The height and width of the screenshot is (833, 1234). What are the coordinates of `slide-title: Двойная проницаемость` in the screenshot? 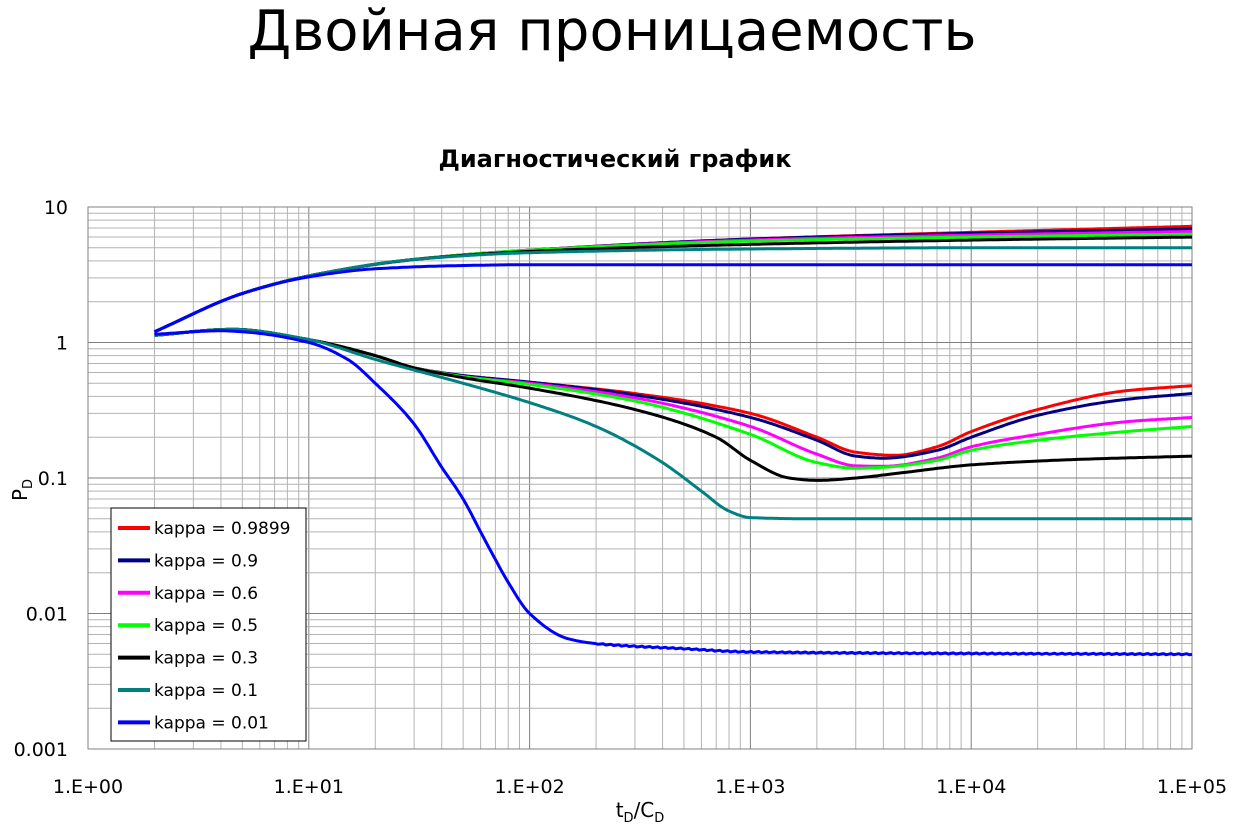 It's located at (612, 32).